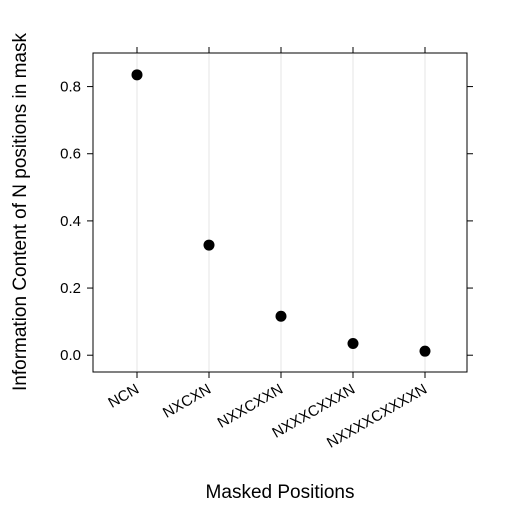 This screenshot has width=520, height=520. I want to click on y-tick-label: 0.4, so click(70, 221).